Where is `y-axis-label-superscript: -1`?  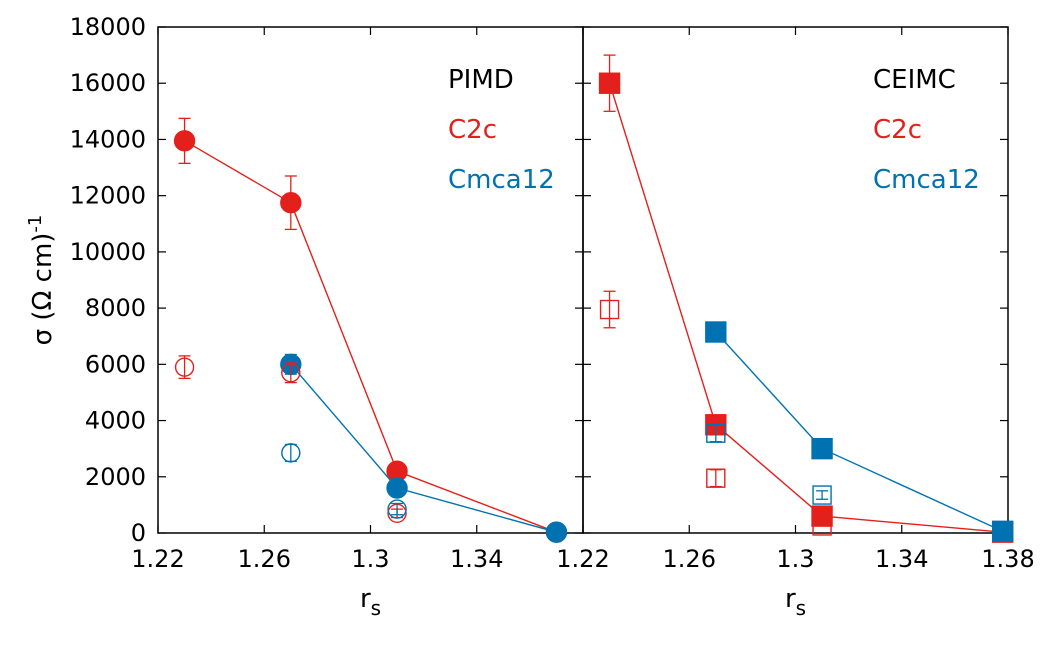
y-axis-label-superscript: -1 is located at coordinates (35, 224).